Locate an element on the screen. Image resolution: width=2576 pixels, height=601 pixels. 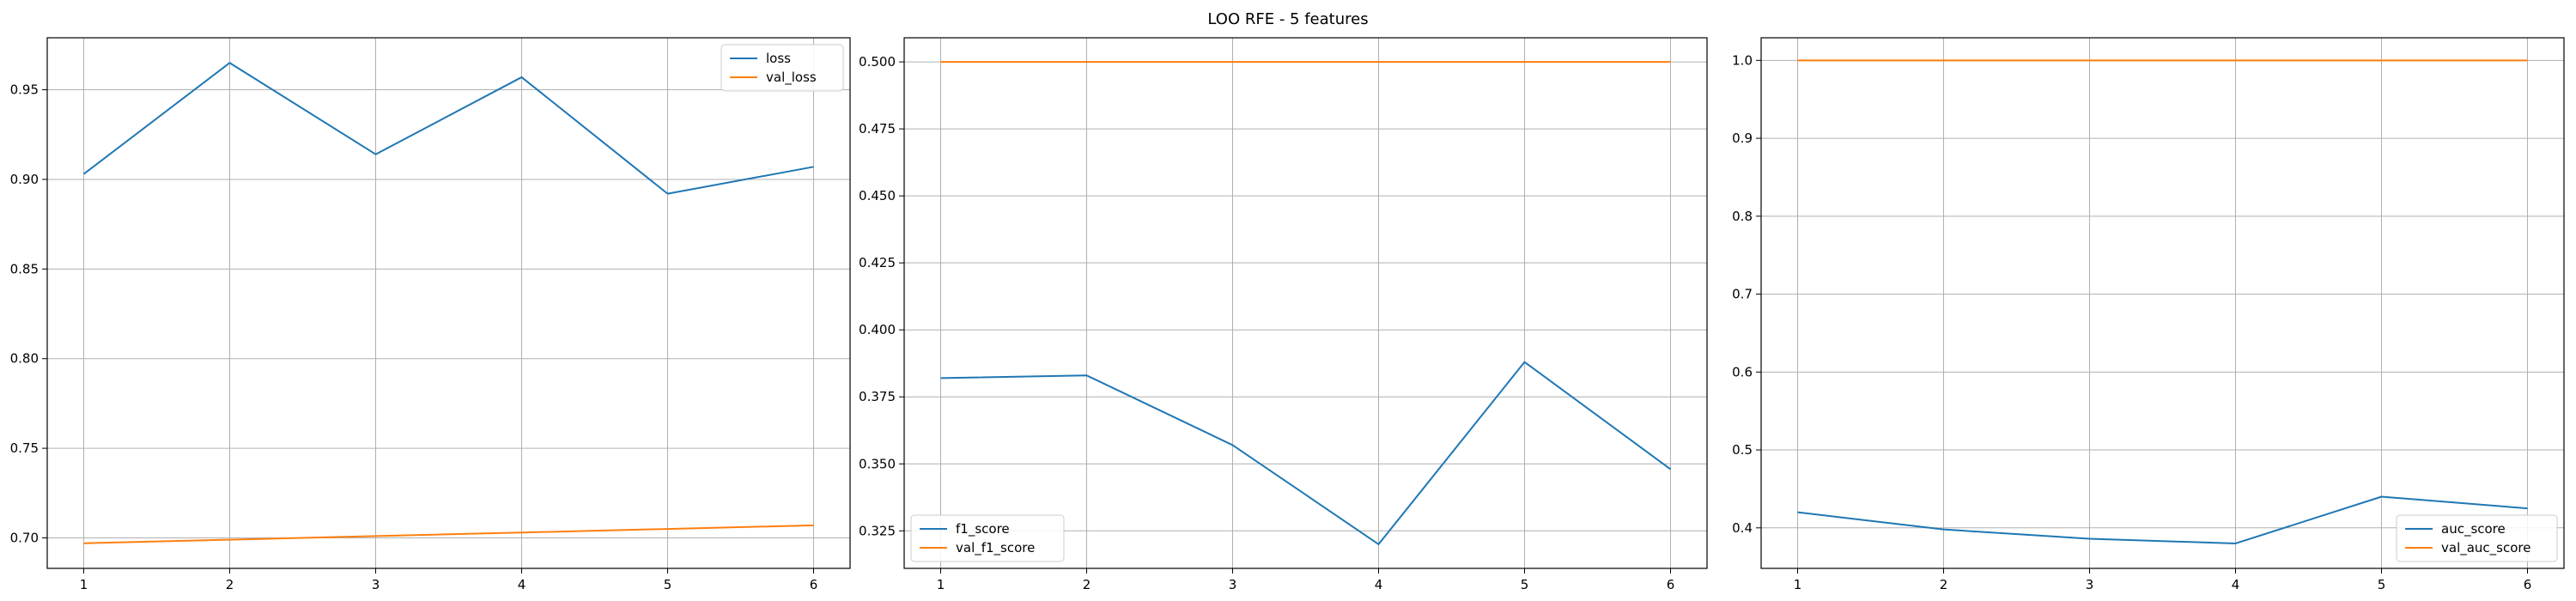
legend-label-val_auc_score: val_auc_score is located at coordinates (2486, 548).